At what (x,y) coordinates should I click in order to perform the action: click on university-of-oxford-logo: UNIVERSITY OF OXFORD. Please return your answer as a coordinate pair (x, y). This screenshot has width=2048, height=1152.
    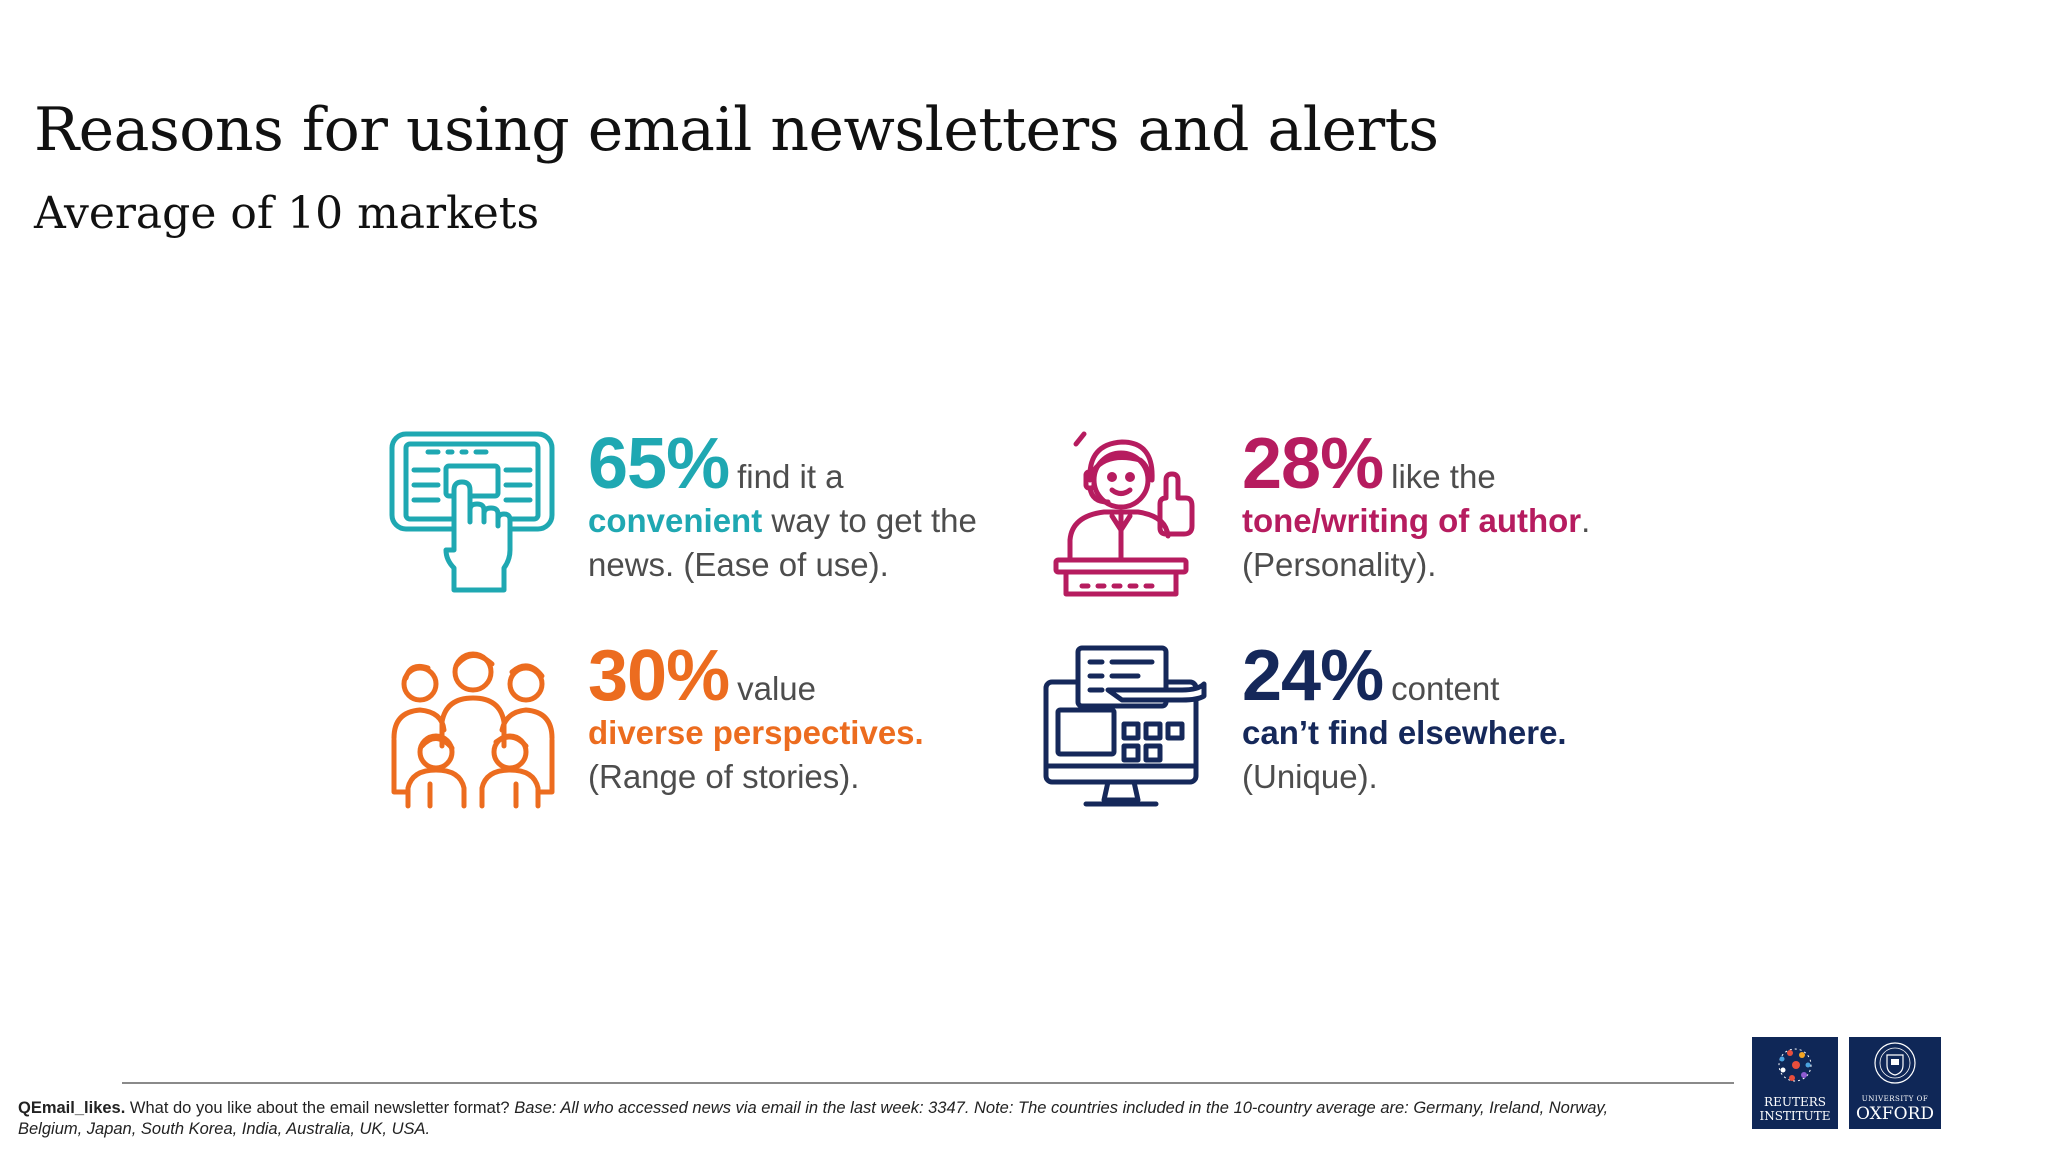
    Looking at the image, I should click on (1895, 1083).